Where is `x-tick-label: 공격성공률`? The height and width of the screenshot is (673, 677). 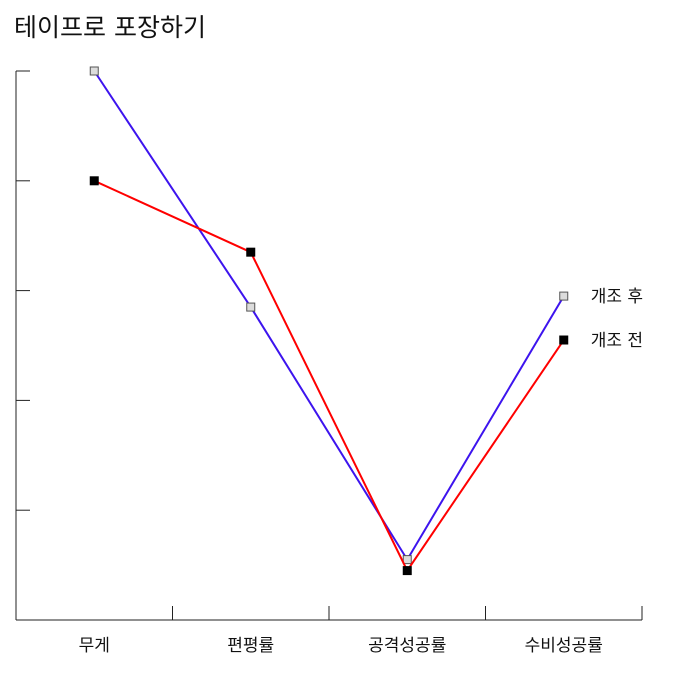
x-tick-label: 공격성공률 is located at coordinates (407, 646).